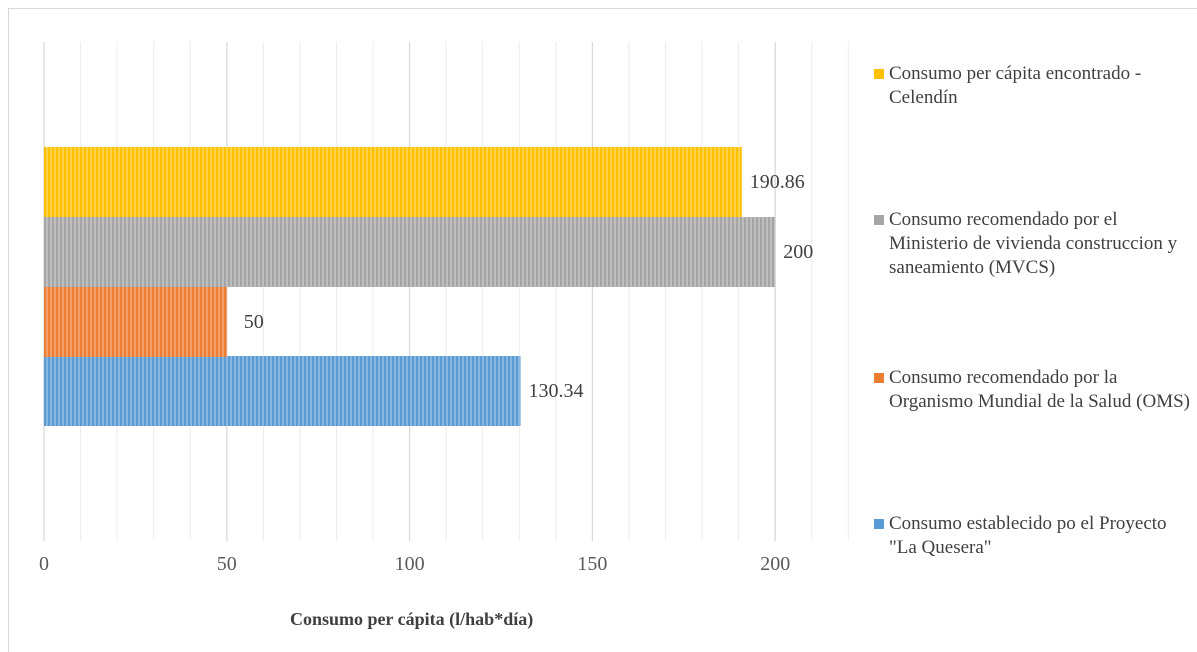  I want to click on data-label-3: 190.86, so click(777, 182).